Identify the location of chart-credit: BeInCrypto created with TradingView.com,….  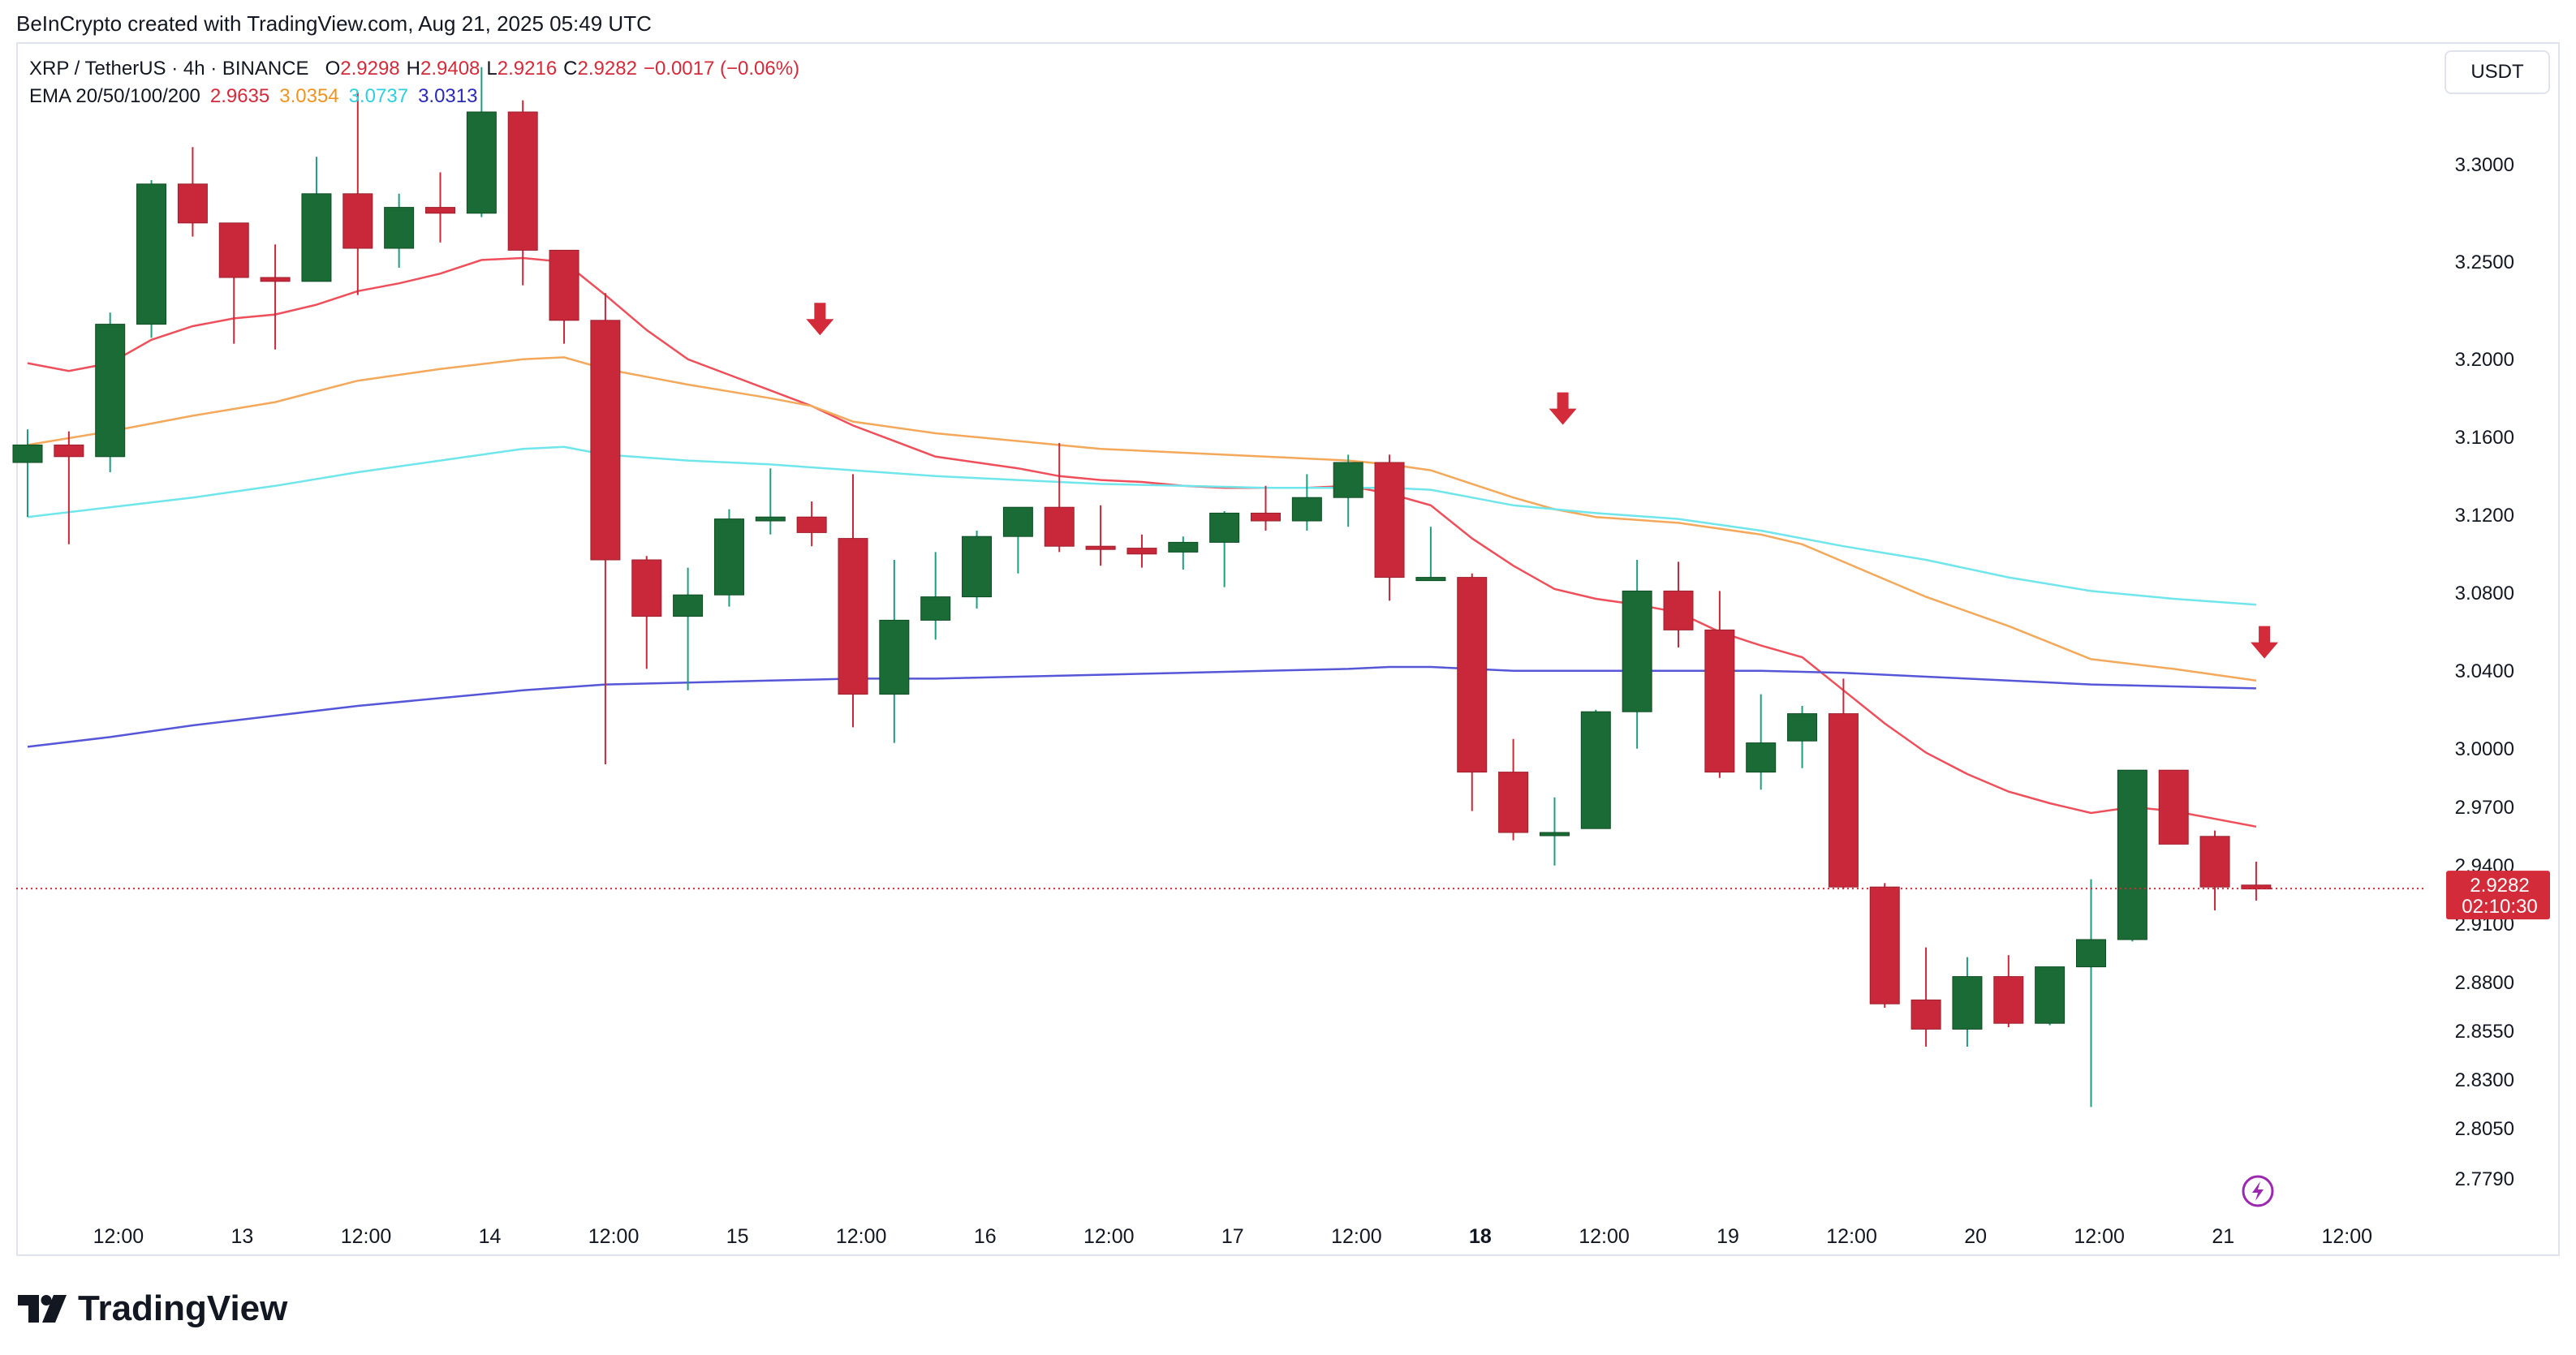
(334, 23).